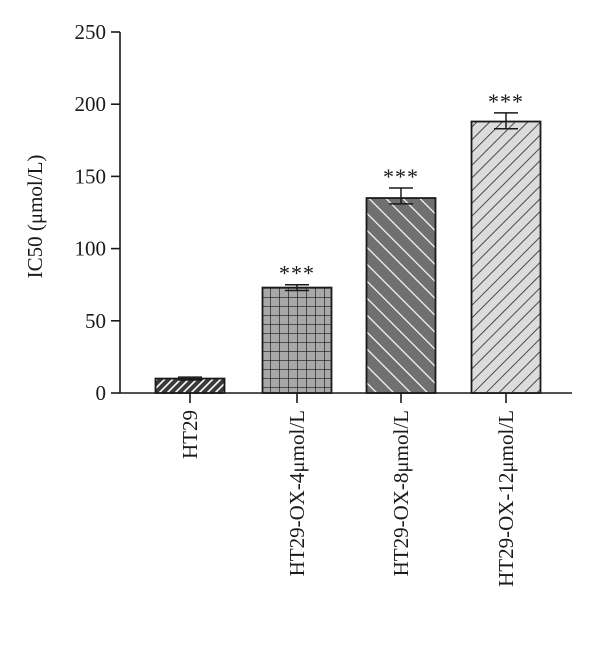 This screenshot has height=668, width=600. Describe the element at coordinates (95, 321) in the screenshot. I see `y-tick-label-50: 50` at that location.